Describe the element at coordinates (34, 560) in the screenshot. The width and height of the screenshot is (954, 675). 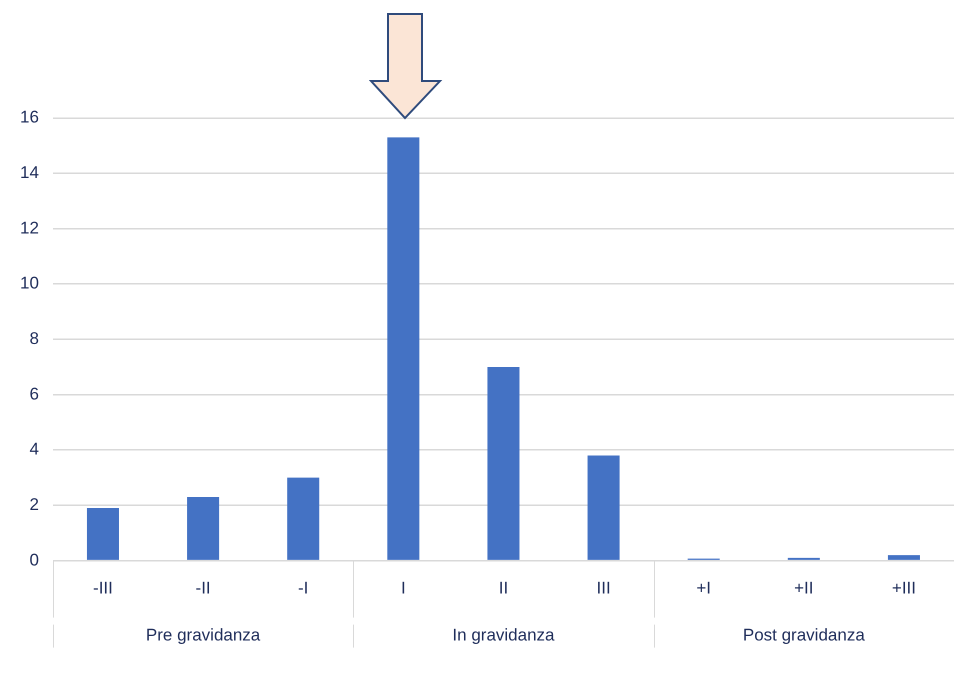
I see `y-tick-label: 0` at that location.